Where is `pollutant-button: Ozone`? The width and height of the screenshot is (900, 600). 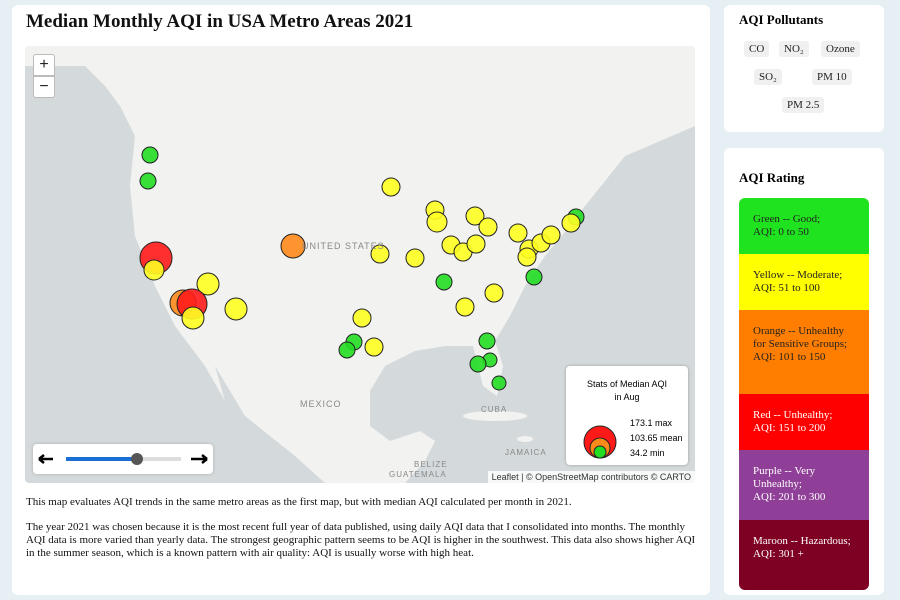 pollutant-button: Ozone is located at coordinates (840, 49).